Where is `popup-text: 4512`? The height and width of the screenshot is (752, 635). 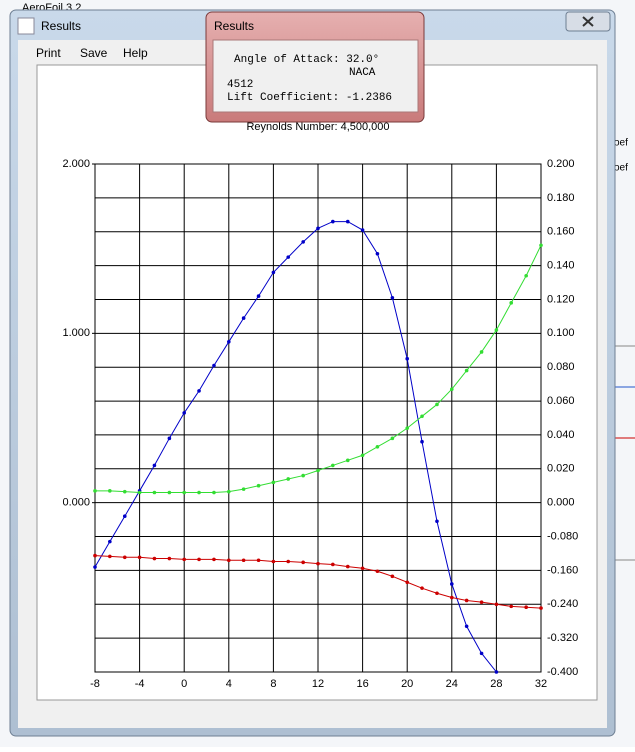
popup-text: 4512 is located at coordinates (240, 85).